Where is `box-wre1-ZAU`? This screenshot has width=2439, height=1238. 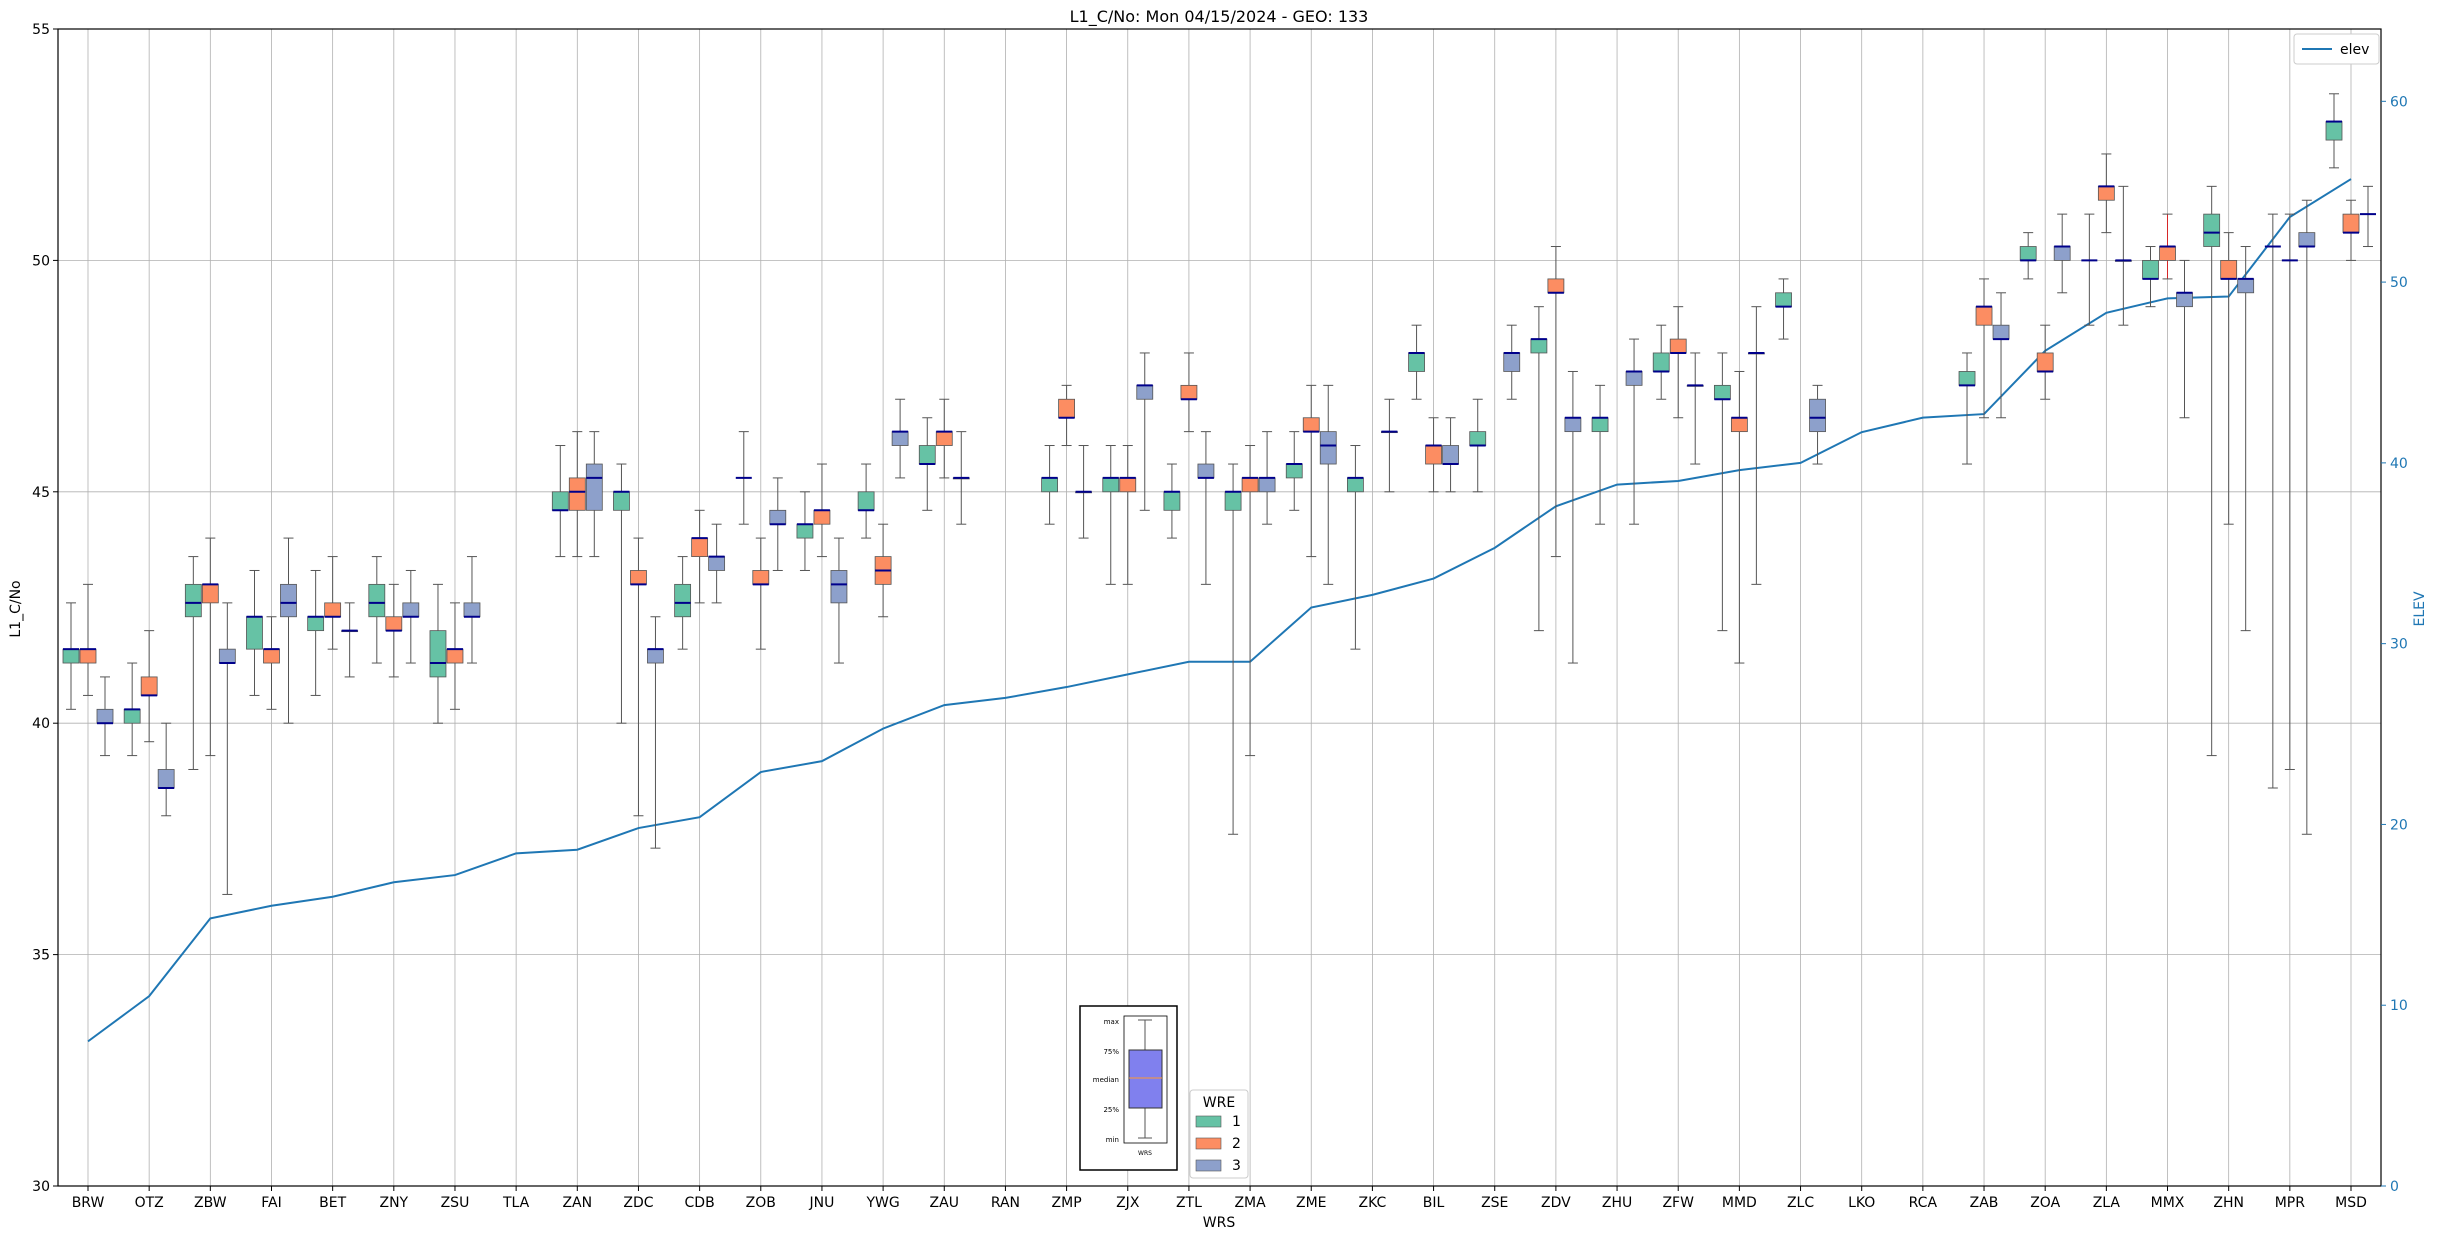 box-wre1-ZAU is located at coordinates (927, 464).